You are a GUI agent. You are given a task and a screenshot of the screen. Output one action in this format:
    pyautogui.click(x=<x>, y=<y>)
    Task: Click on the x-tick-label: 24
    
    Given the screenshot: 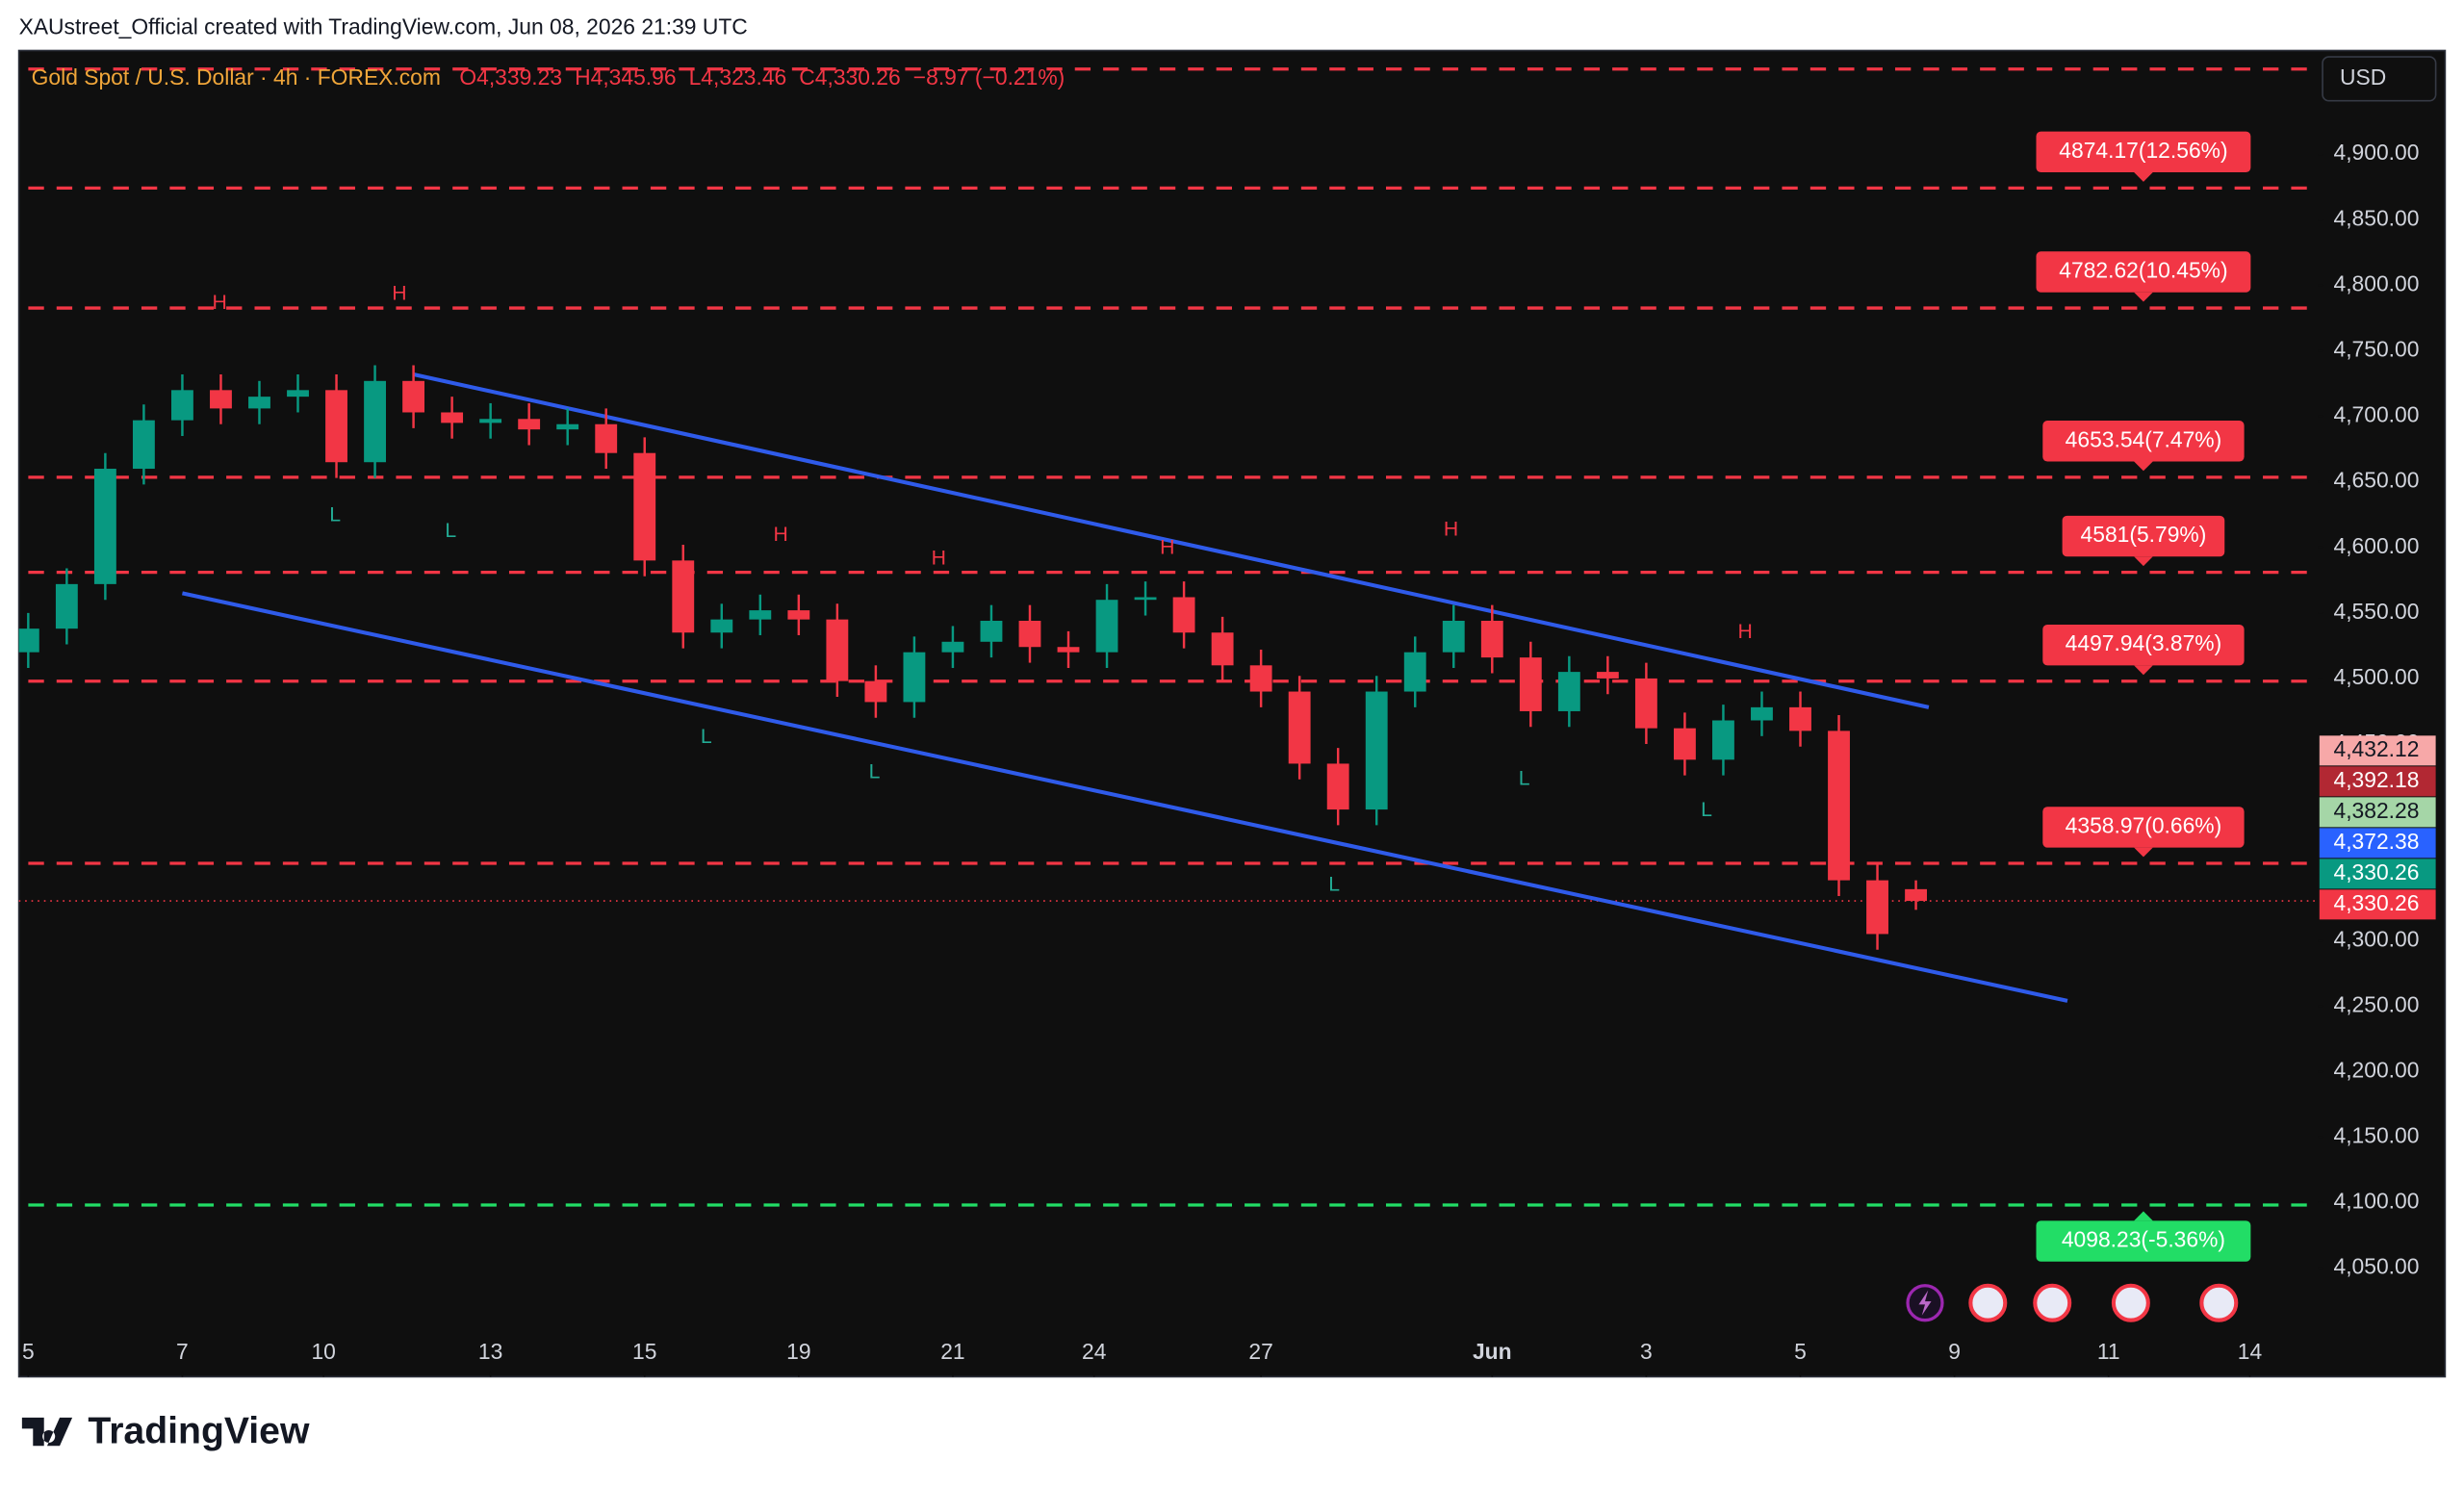 What is the action you would take?
    pyautogui.click(x=1094, y=1351)
    